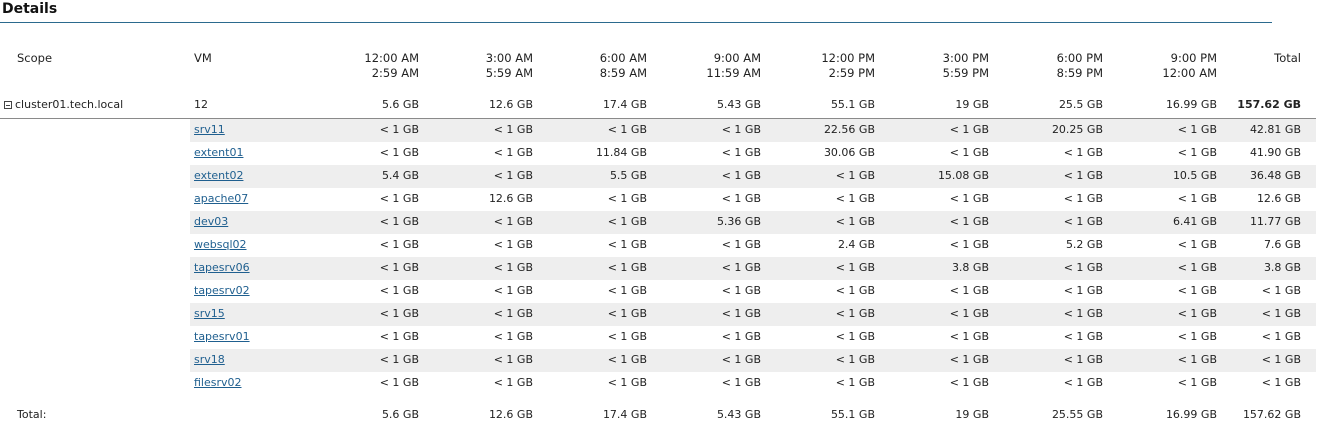 The width and height of the screenshot is (1318, 428). I want to click on scope-period-value: 5.6 GB, so click(400, 104).